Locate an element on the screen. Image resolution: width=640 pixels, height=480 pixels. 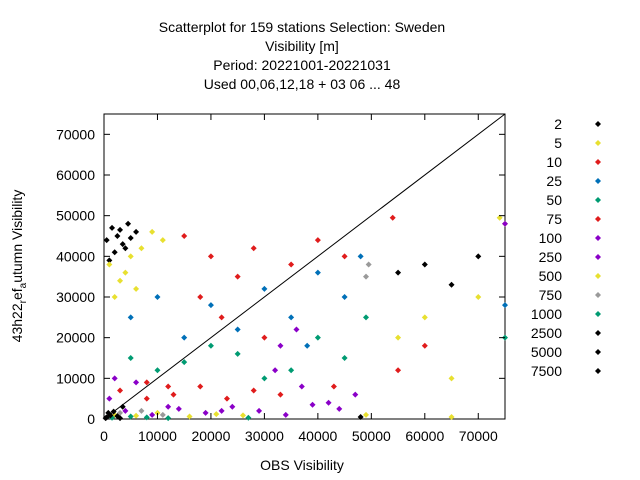
x-tick-label-1: 10000 is located at coordinates (157, 436).